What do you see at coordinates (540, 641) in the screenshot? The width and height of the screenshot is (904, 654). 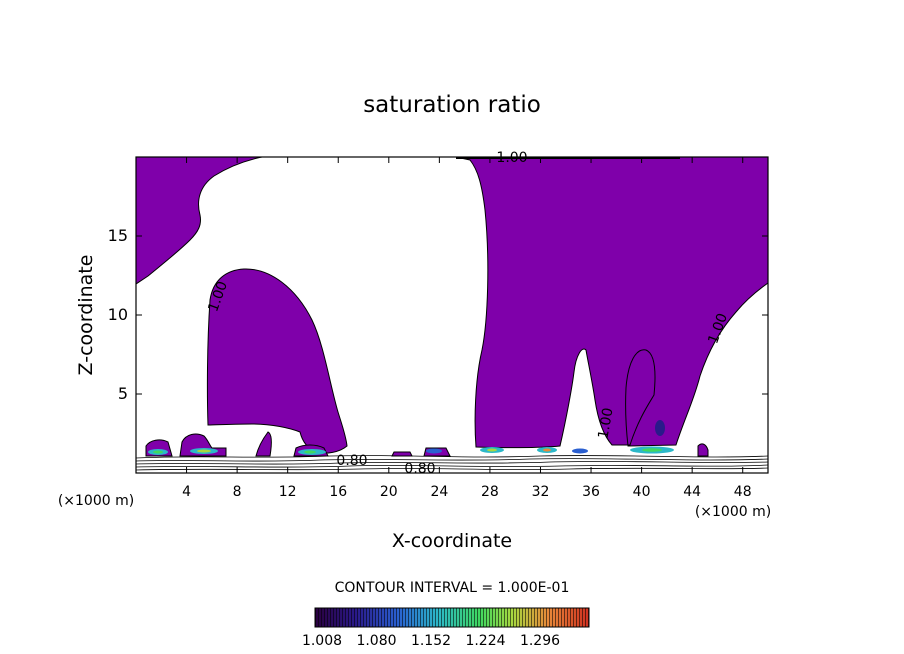 I see `colorbar-tick-label: 1.296` at bounding box center [540, 641].